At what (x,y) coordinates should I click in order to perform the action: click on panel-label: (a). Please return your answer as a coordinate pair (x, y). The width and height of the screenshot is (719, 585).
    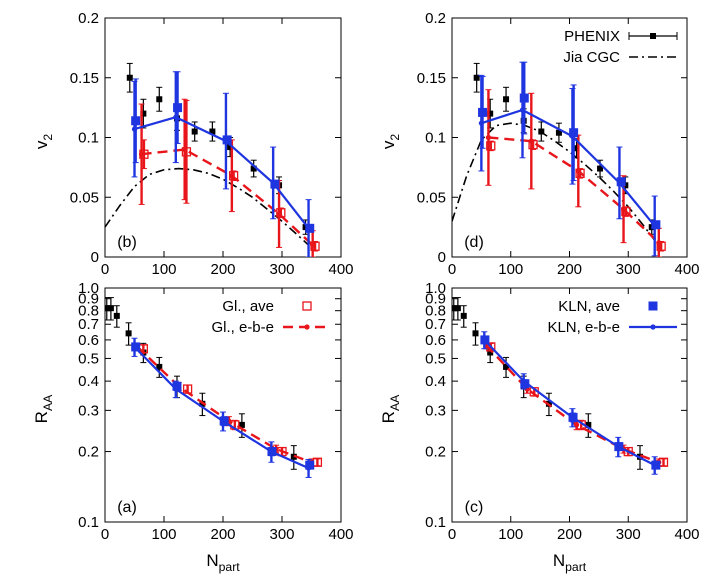
    Looking at the image, I should click on (127, 507).